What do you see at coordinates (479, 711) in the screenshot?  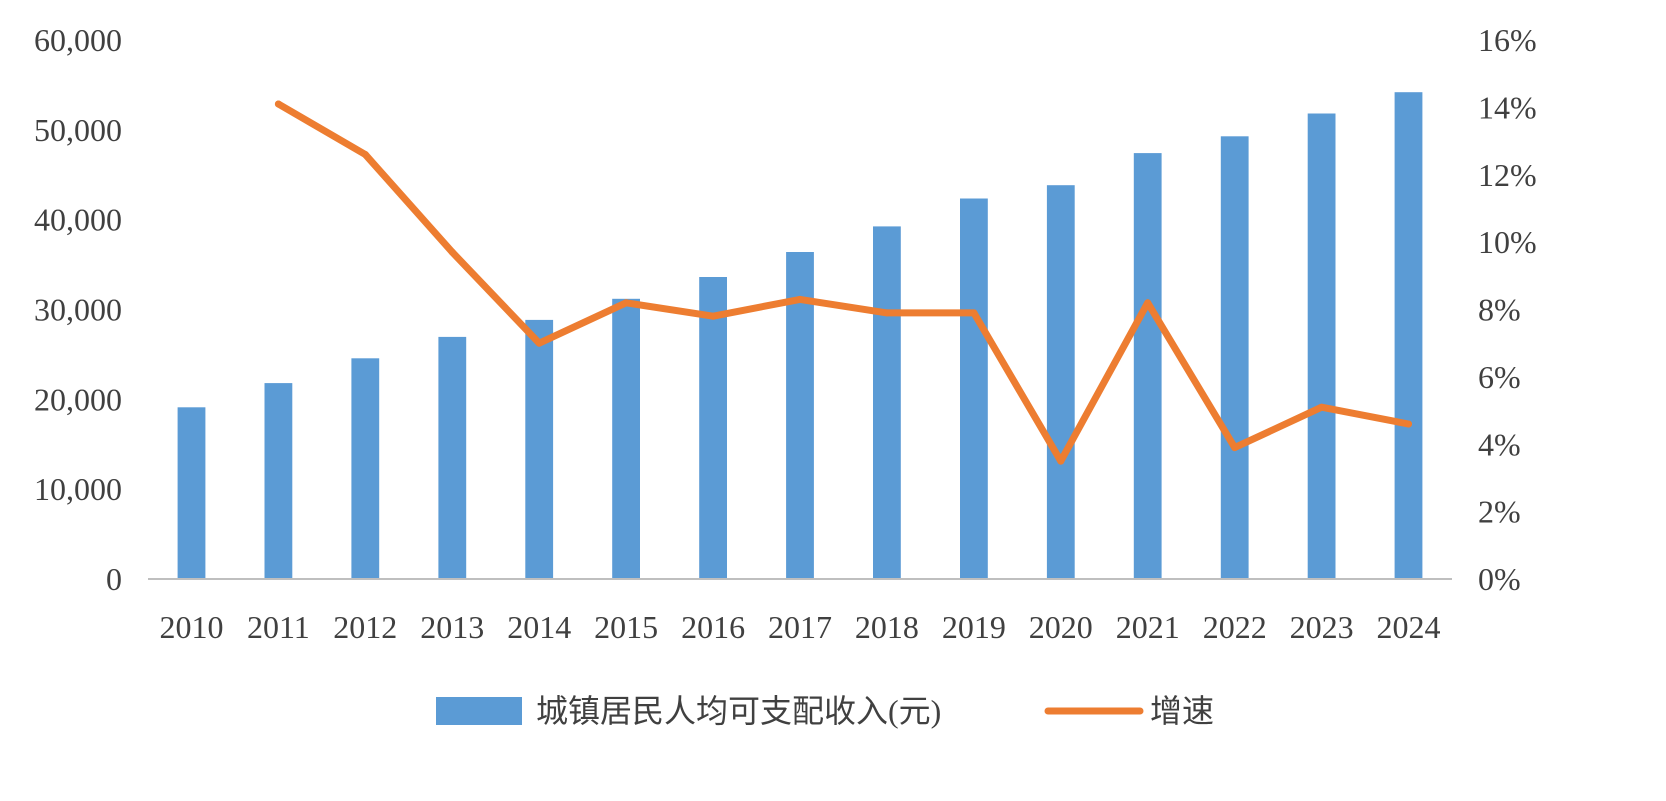 I see `legend-bar-swatch` at bounding box center [479, 711].